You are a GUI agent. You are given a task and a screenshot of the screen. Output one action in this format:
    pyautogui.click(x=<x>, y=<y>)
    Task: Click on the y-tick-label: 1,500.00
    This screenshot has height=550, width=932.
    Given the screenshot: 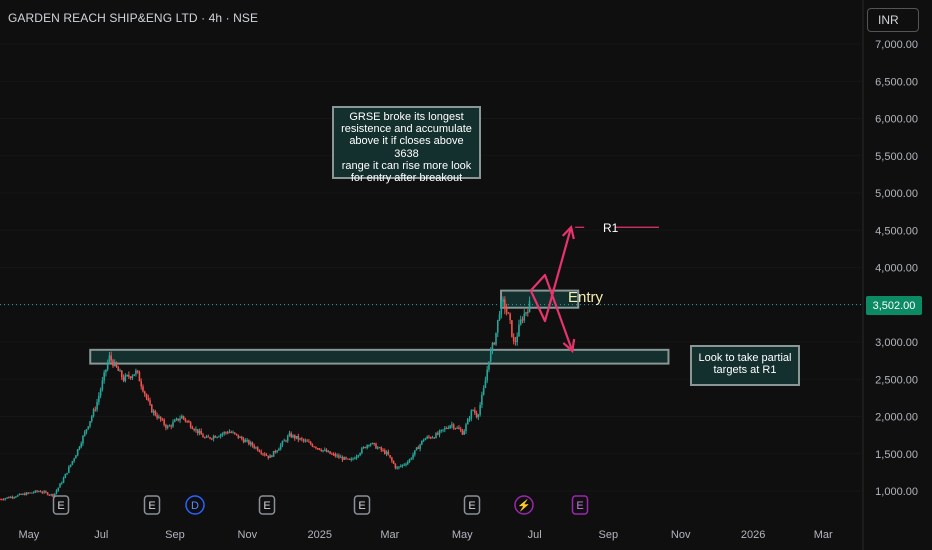 What is the action you would take?
    pyautogui.click(x=896, y=455)
    